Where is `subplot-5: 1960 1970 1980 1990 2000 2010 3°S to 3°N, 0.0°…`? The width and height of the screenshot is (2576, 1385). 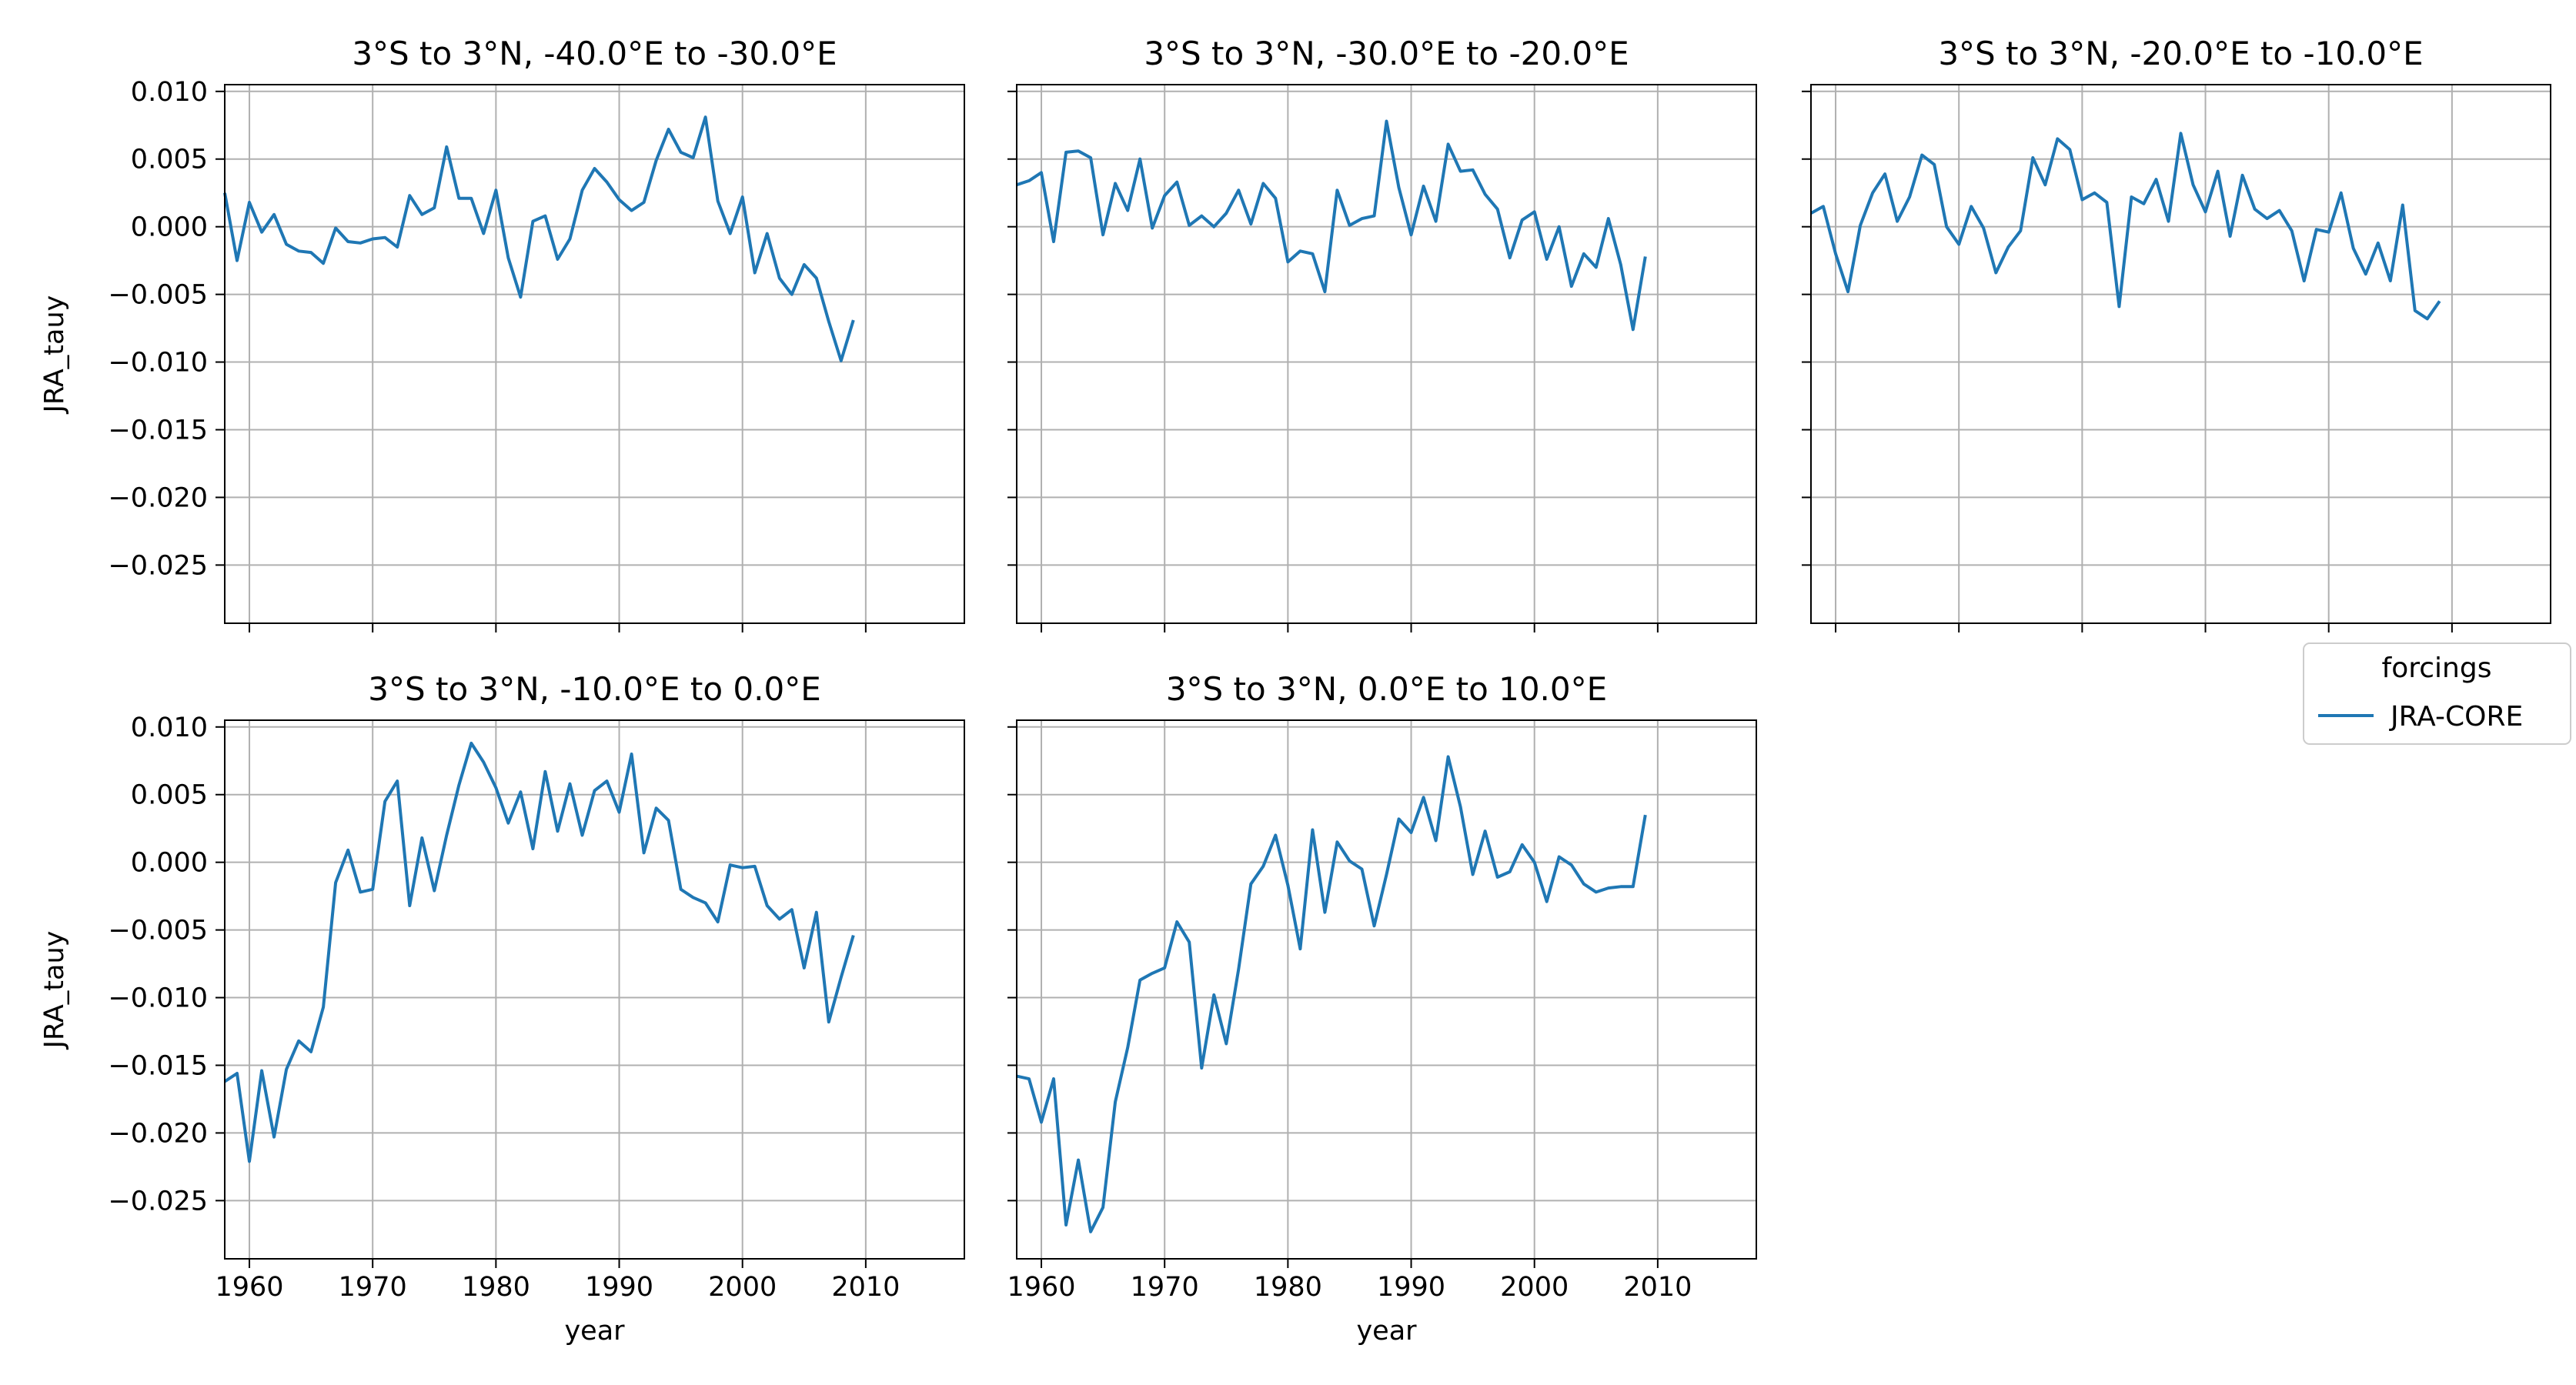 subplot-5: 1960 1970 1980 1990 2000 2010 3°S to 3°N, 0.0°… is located at coordinates (1382, 1009).